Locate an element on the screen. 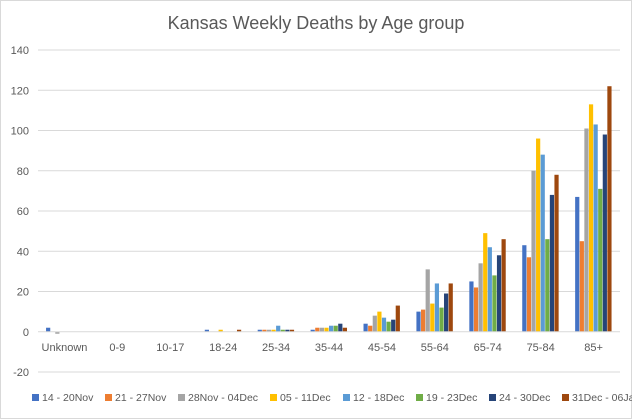 This screenshot has width=632, height=419. legend-label: 31Dec - 06Jan is located at coordinates (602, 398).